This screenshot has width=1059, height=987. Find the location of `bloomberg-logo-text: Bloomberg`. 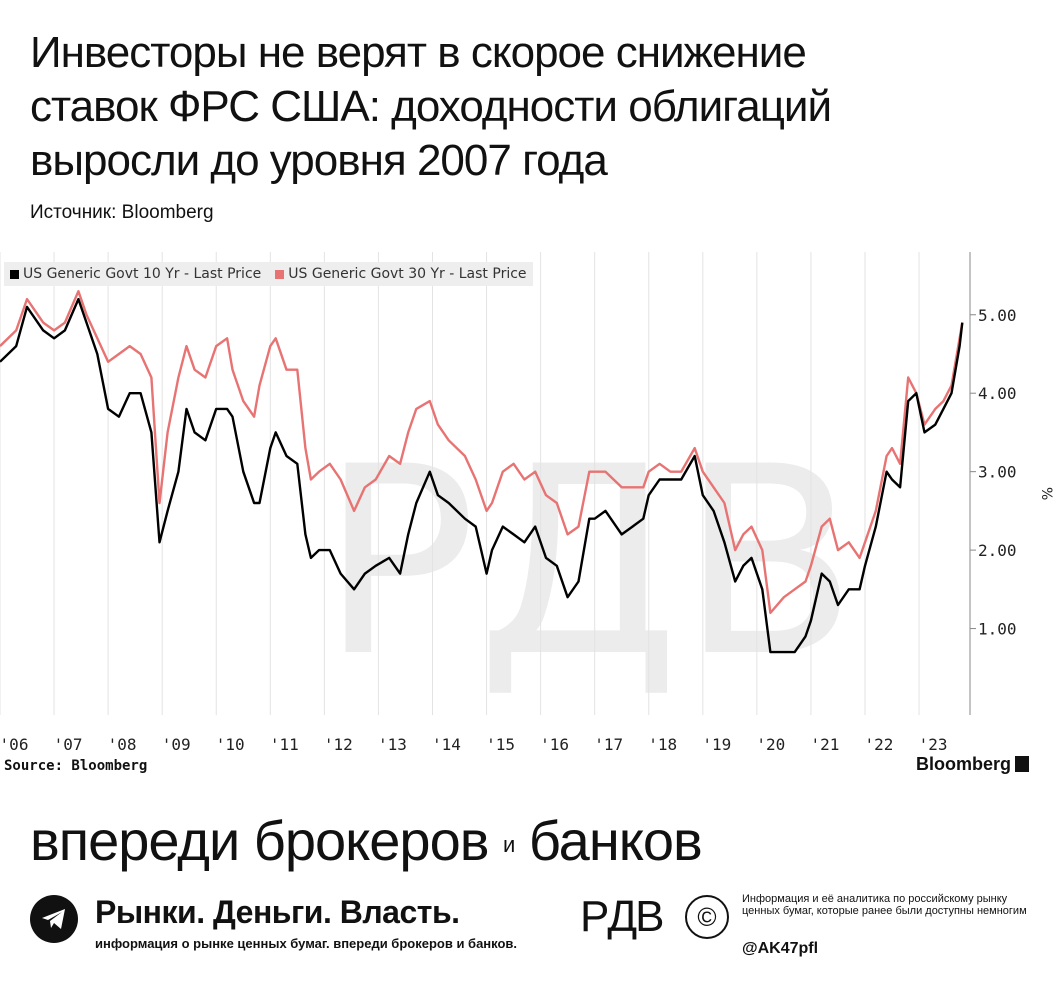

bloomberg-logo-text: Bloomberg is located at coordinates (963, 764).